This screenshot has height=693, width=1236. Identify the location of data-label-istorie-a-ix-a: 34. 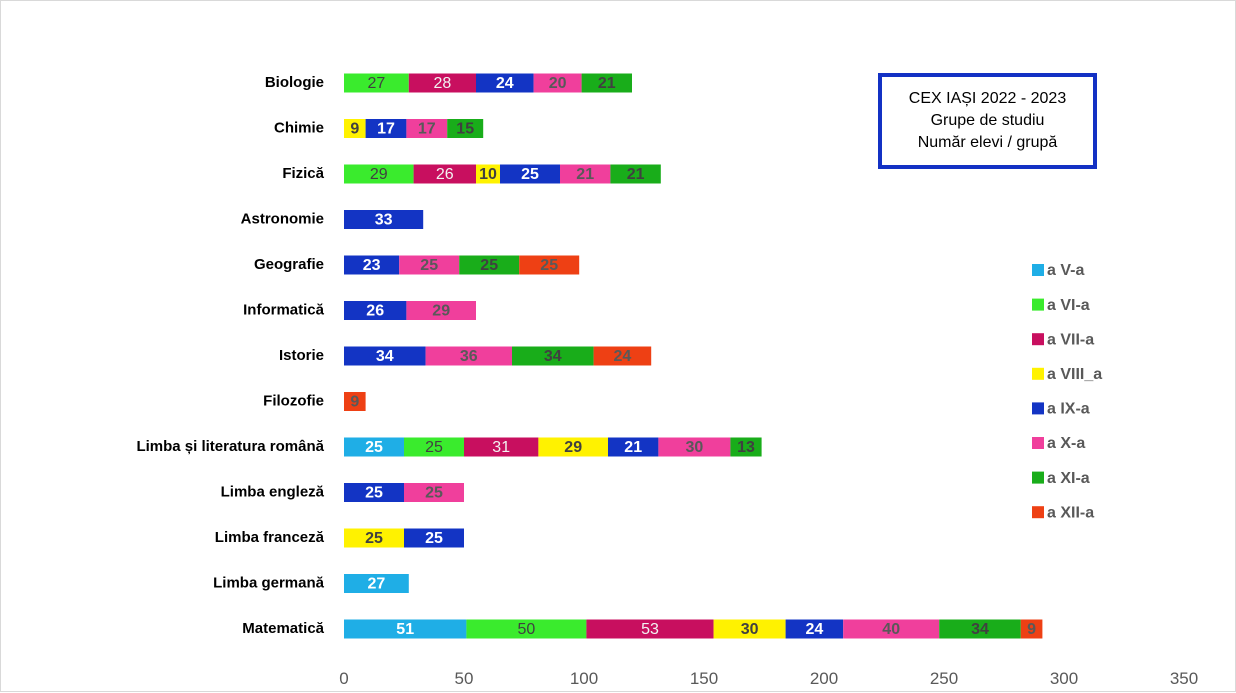
(385, 356).